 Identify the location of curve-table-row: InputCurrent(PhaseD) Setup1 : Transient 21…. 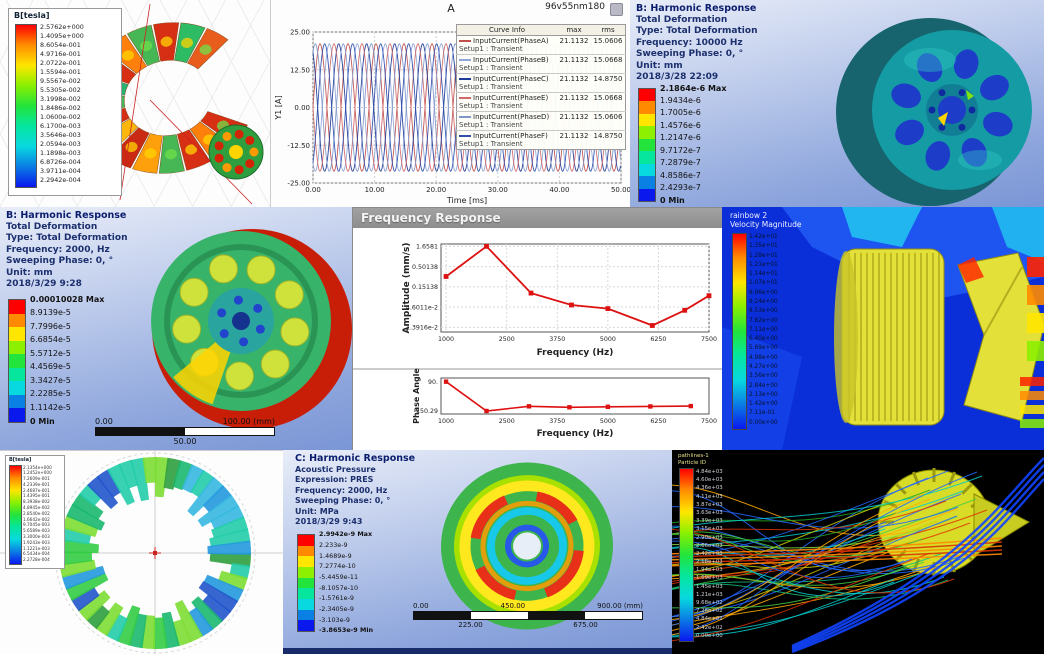
(541, 121).